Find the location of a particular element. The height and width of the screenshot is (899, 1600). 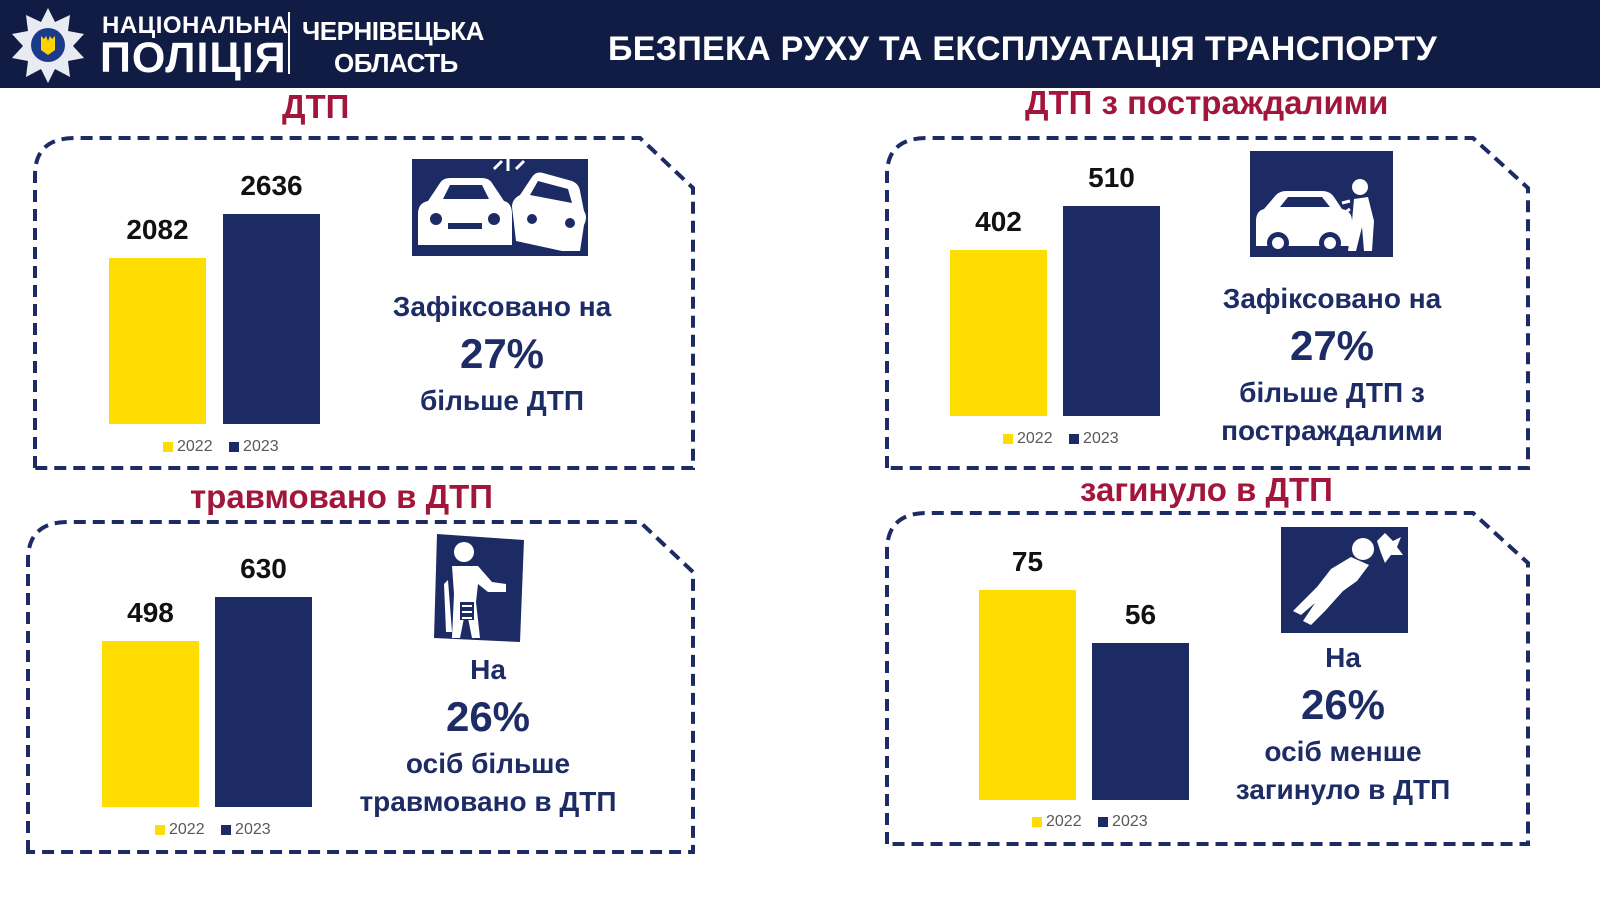

bar-injured-2023 is located at coordinates (263, 702).